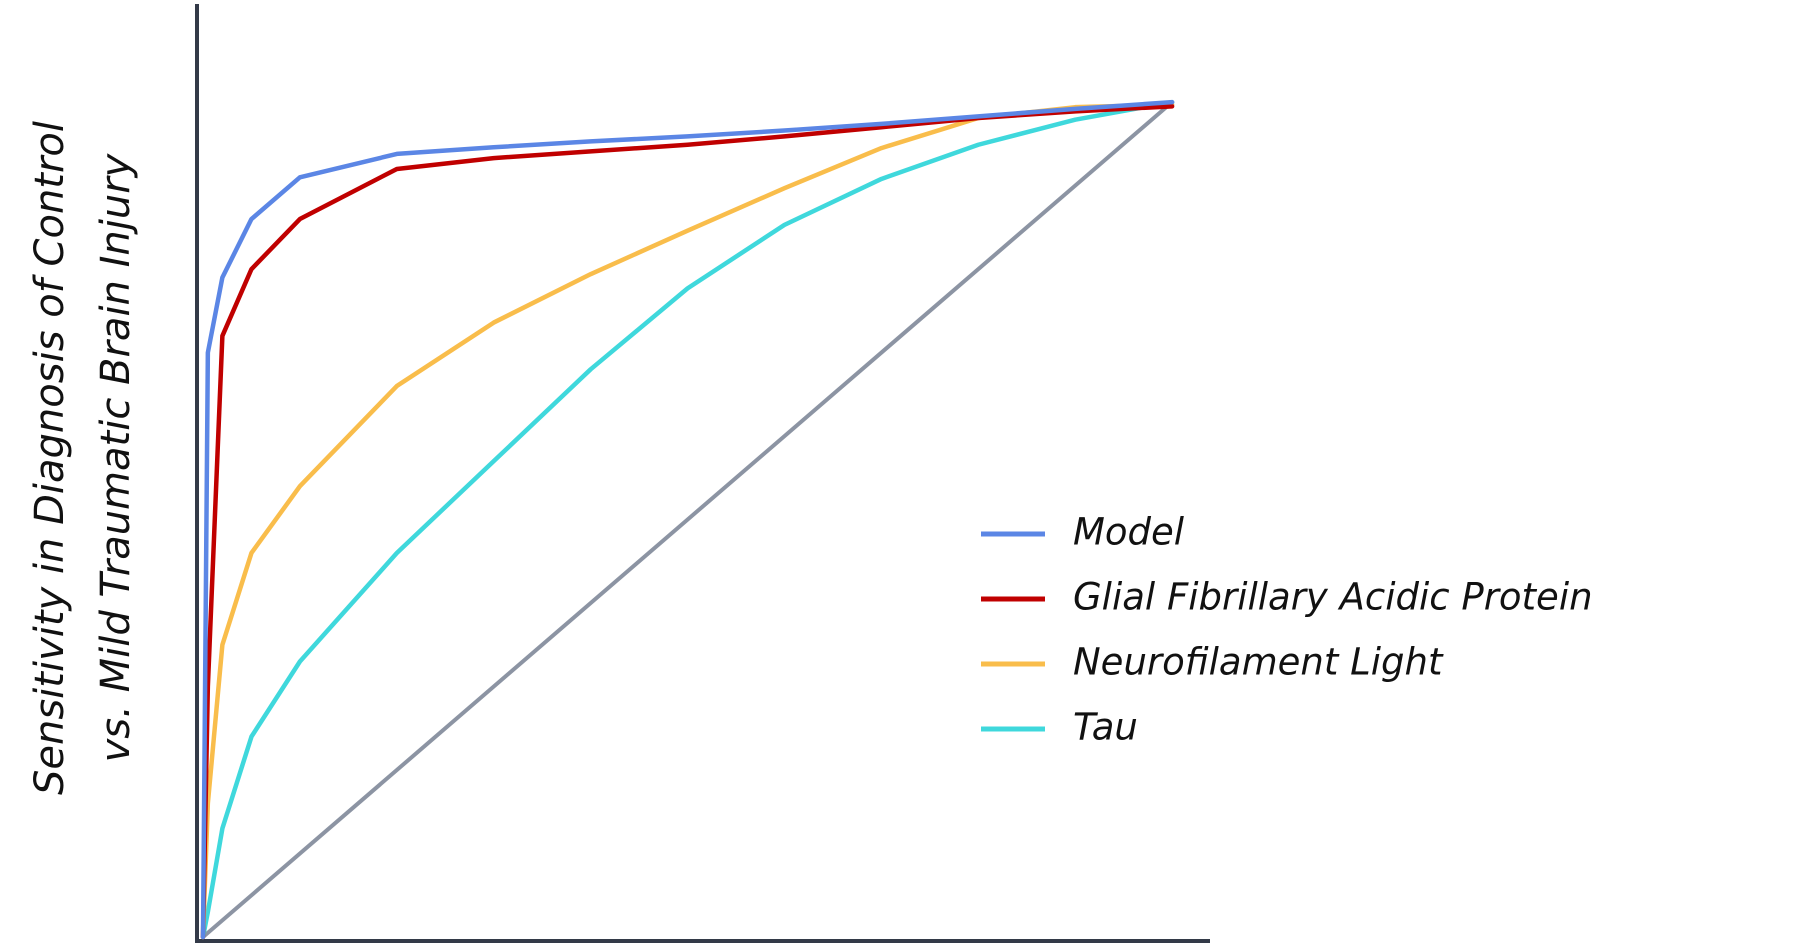  I want to click on y-axis-title: Sensitivity in Diagnosis of Control, so click(50, 458).